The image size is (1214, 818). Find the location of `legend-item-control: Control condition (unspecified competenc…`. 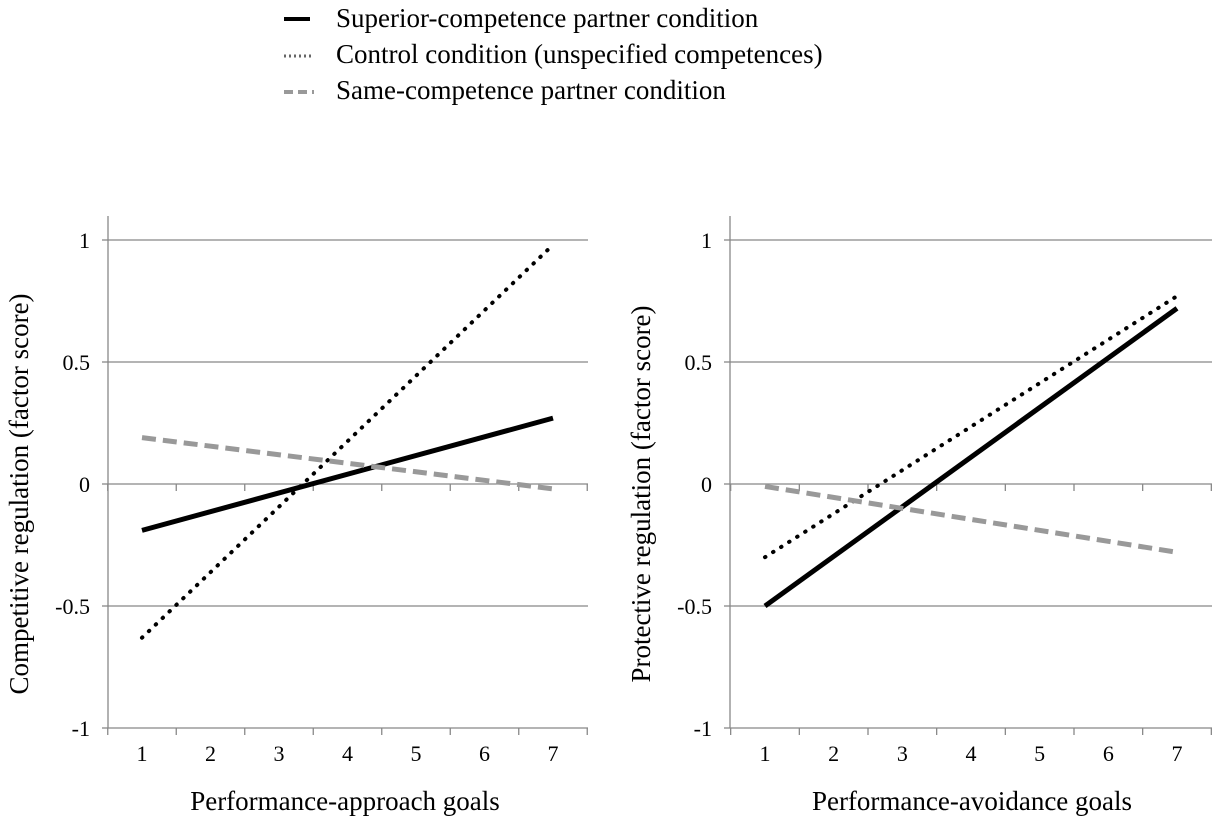

legend-item-control: Control condition (unspecified competenc… is located at coordinates (547, 54).